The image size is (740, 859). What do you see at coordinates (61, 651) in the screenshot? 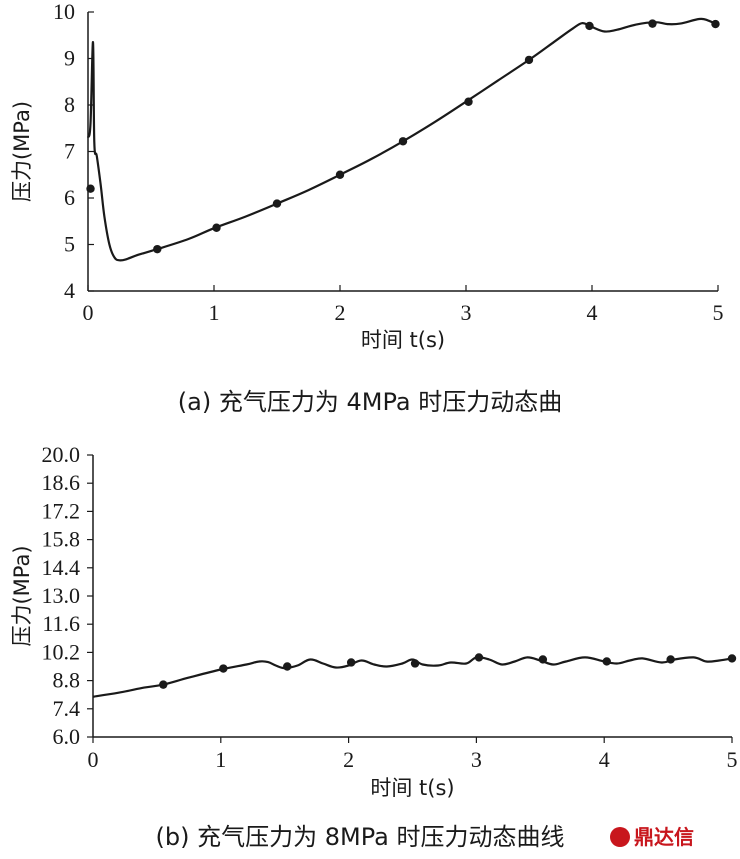
I see `chart-b-y-tick-label: 10.2` at bounding box center [61, 651].